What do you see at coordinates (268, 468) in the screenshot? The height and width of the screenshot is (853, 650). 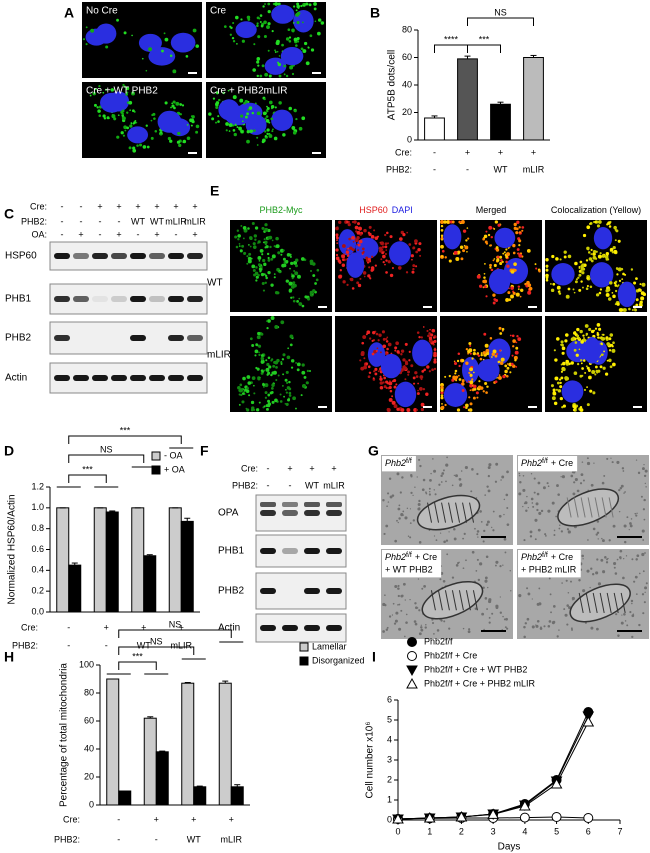 I see `condition-value: -` at bounding box center [268, 468].